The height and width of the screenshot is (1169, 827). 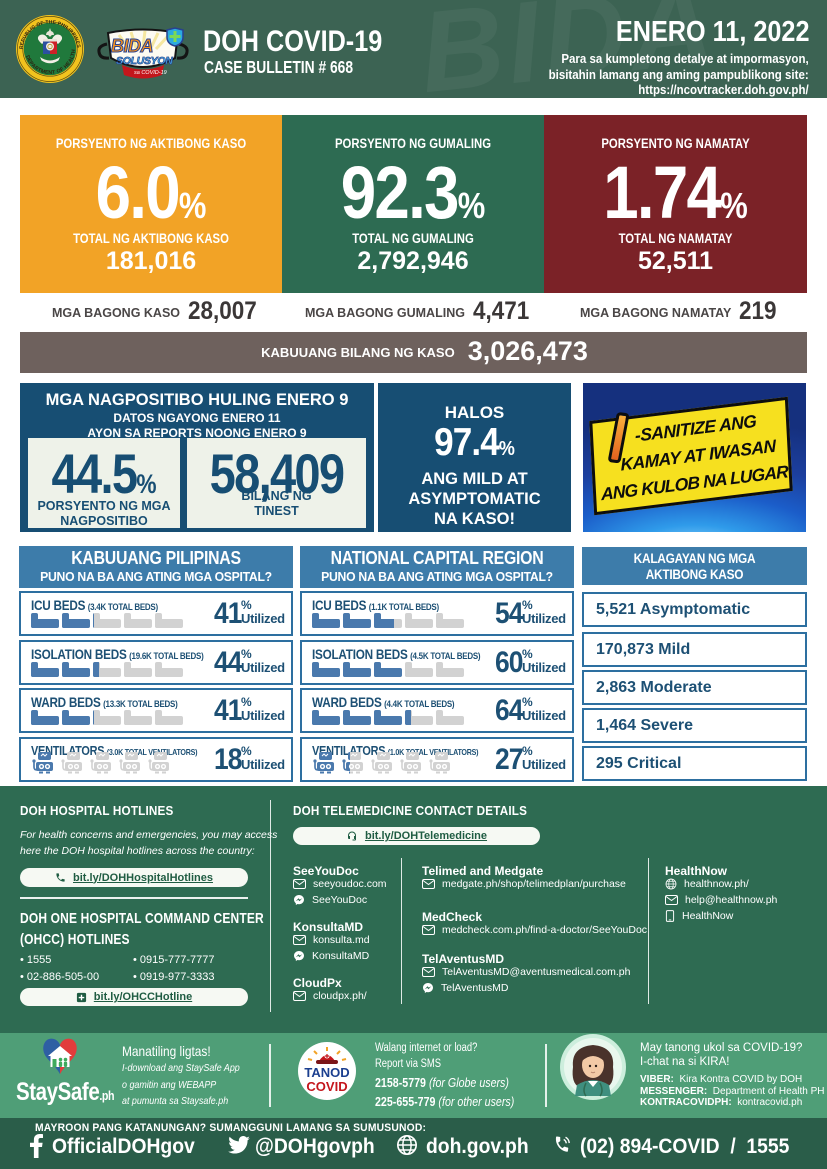 I want to click on svg-text: TANOD, so click(x=326, y=1072).